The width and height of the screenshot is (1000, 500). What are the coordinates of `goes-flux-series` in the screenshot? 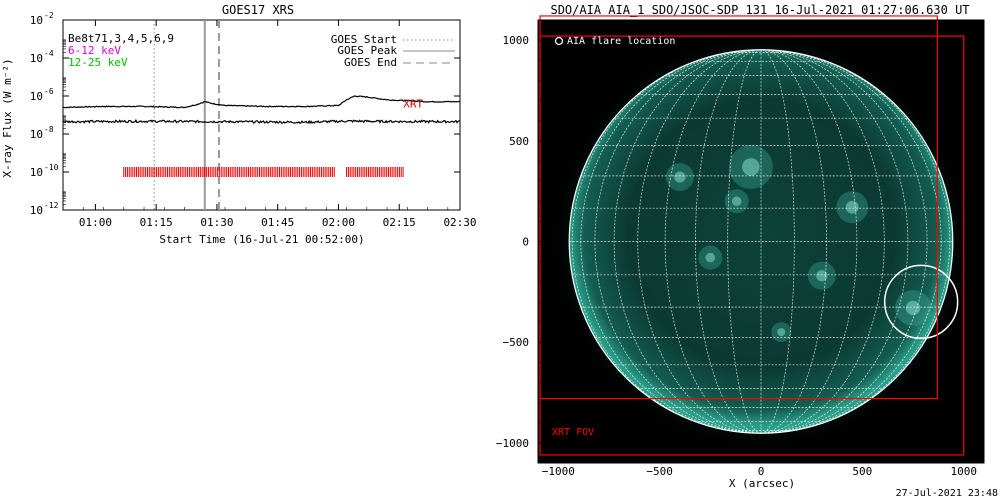 It's located at (261, 110).